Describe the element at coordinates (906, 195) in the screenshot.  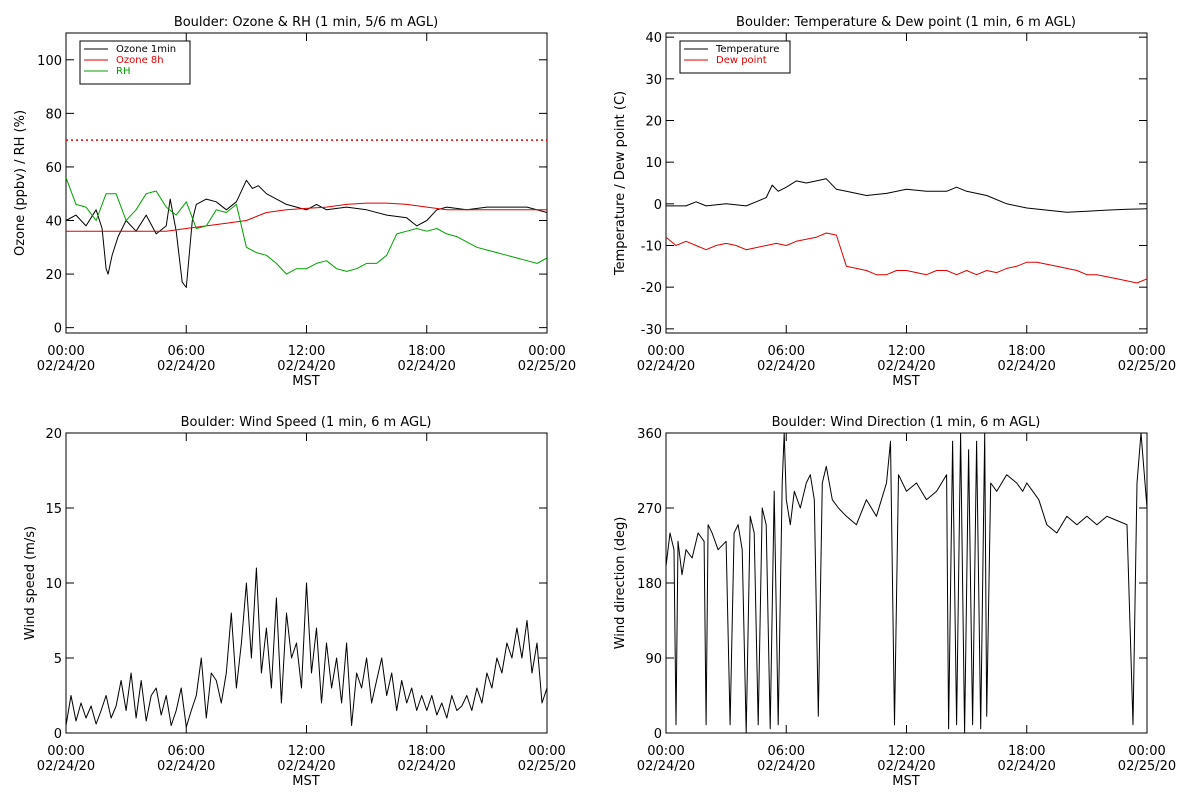
I see `series-line-temperature` at that location.